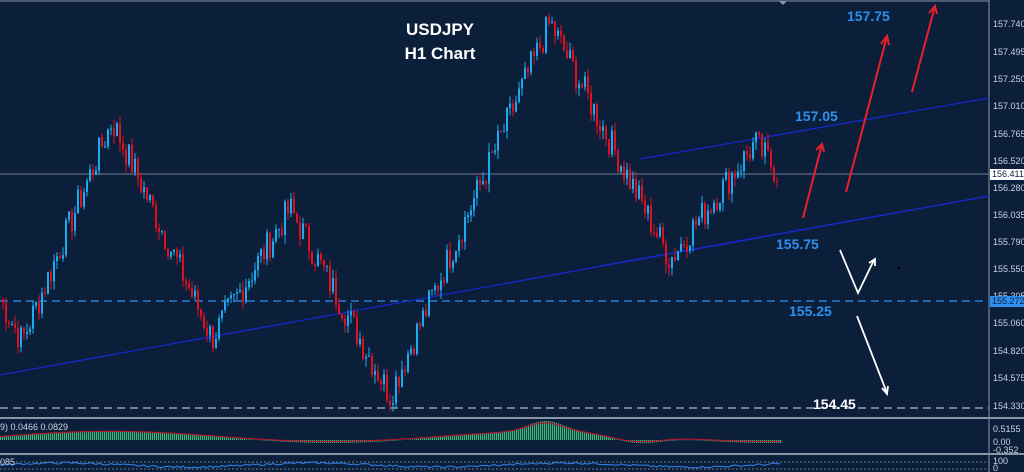 The height and width of the screenshot is (472, 1024). Describe the element at coordinates (1008, 24) in the screenshot. I see `axis-tick: 157.740` at that location.